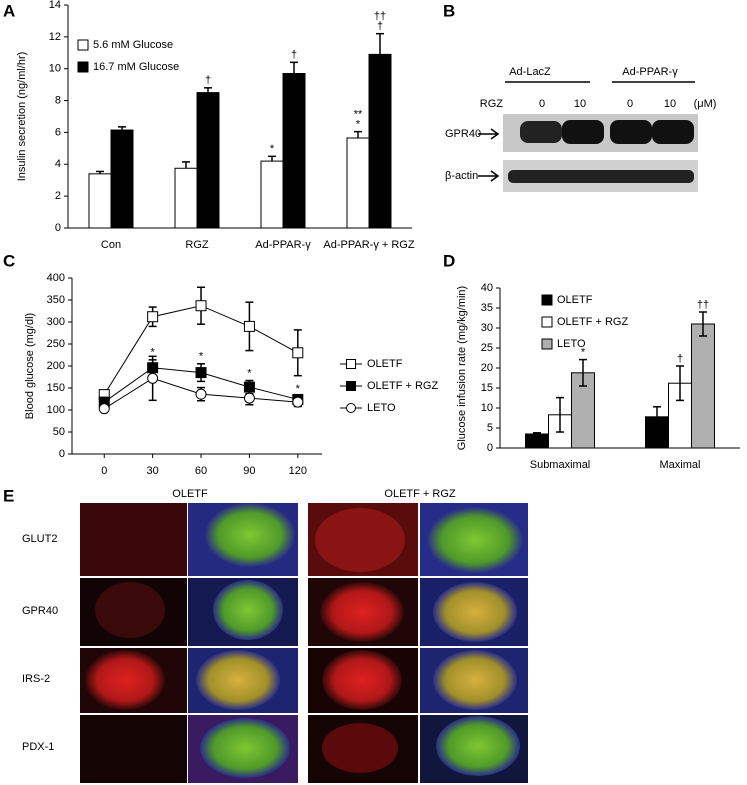  What do you see at coordinates (530, 72) in the screenshot?
I see `group-label: Ad-LacZ` at bounding box center [530, 72].